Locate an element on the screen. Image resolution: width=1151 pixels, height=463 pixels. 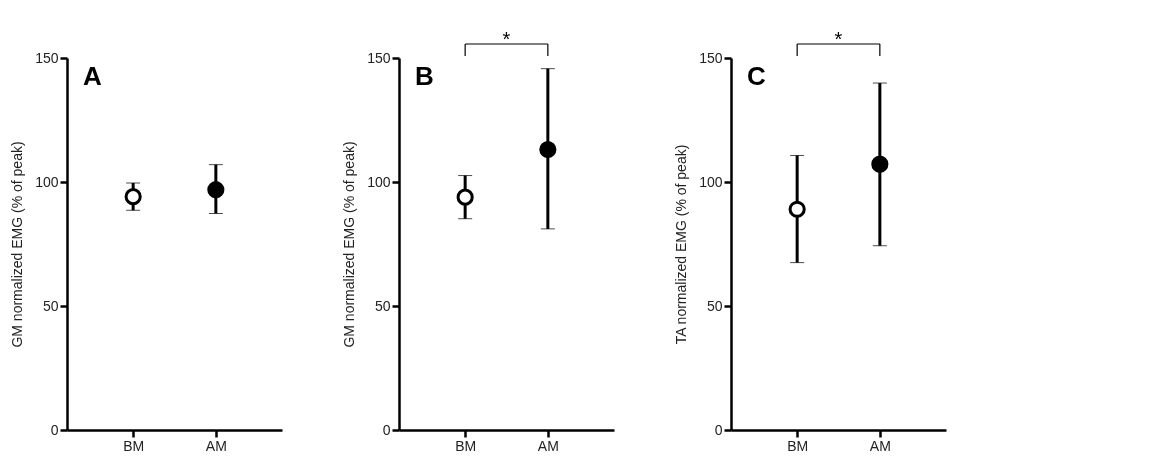
chart-title: B is located at coordinates (424, 76).